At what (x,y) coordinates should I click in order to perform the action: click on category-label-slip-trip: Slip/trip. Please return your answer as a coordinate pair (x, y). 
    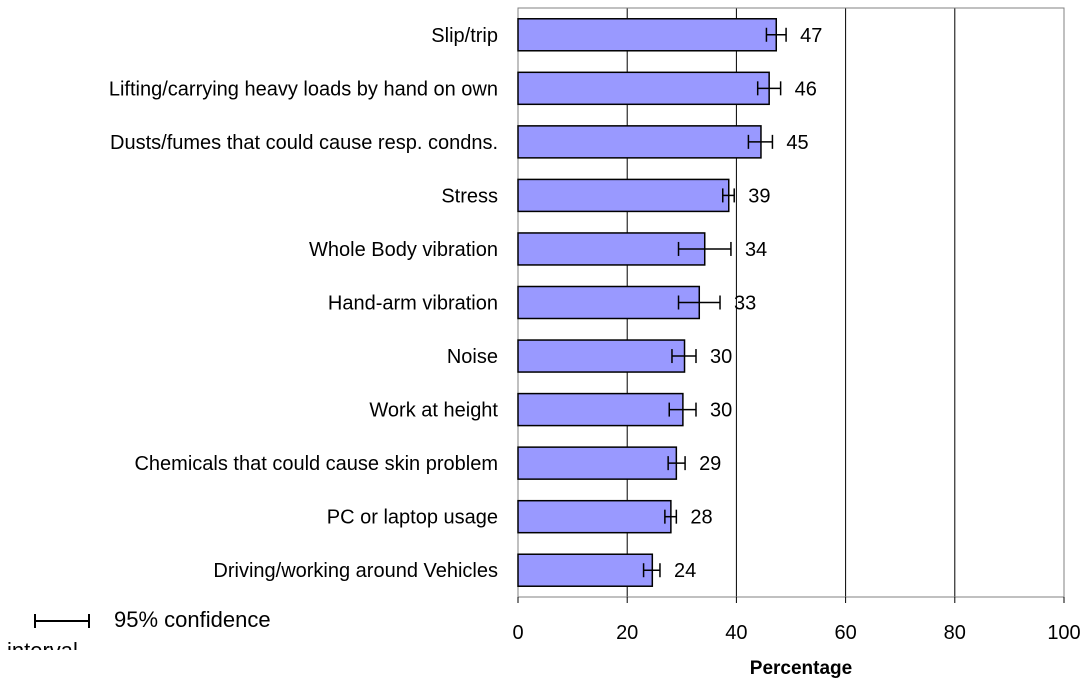
    Looking at the image, I should click on (464, 36).